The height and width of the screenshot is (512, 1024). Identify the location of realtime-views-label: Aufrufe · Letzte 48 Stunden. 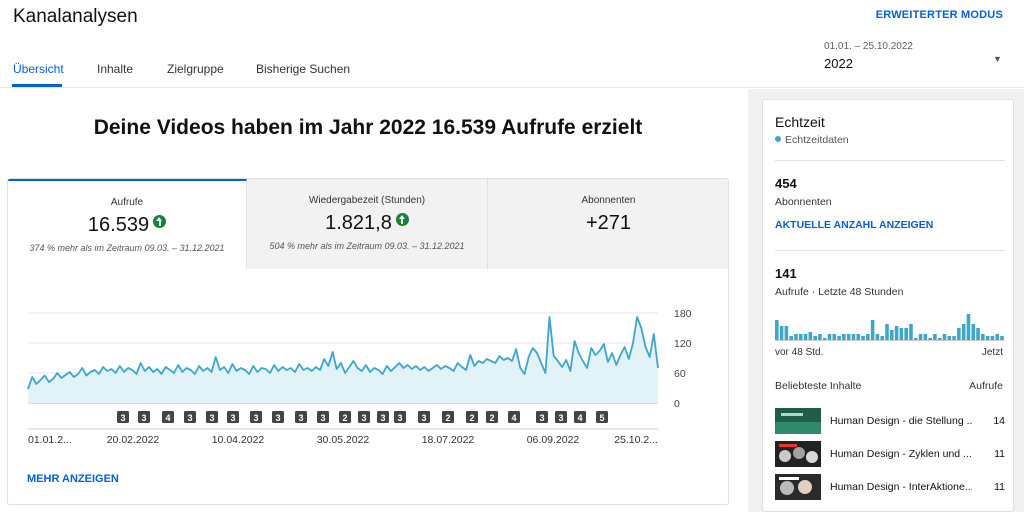
(839, 292).